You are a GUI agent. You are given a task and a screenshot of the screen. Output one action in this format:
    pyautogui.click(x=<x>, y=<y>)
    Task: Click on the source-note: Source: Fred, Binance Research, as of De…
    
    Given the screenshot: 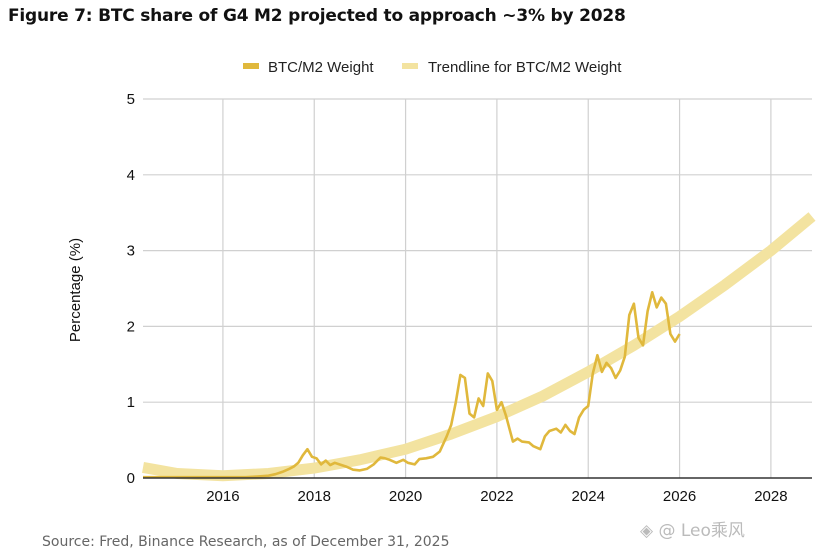 What is the action you would take?
    pyautogui.click(x=246, y=542)
    